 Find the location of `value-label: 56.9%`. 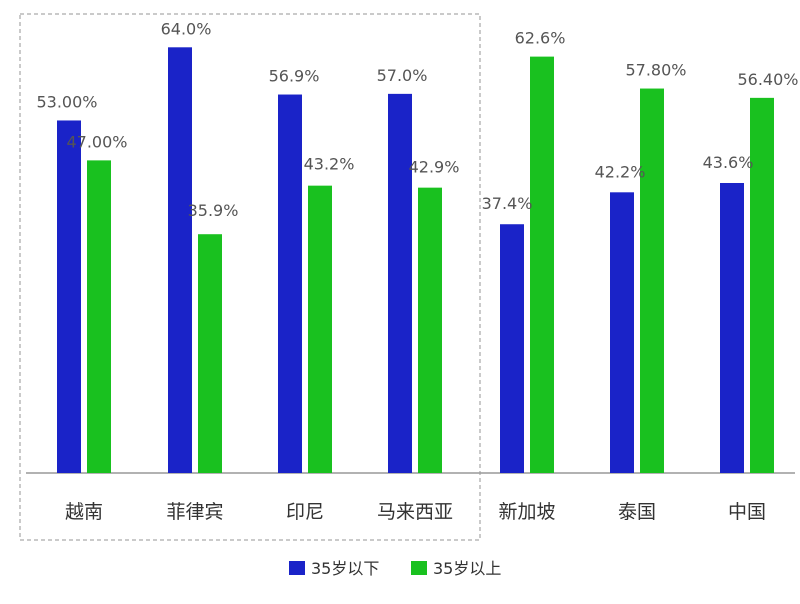

value-label: 56.9% is located at coordinates (294, 76).